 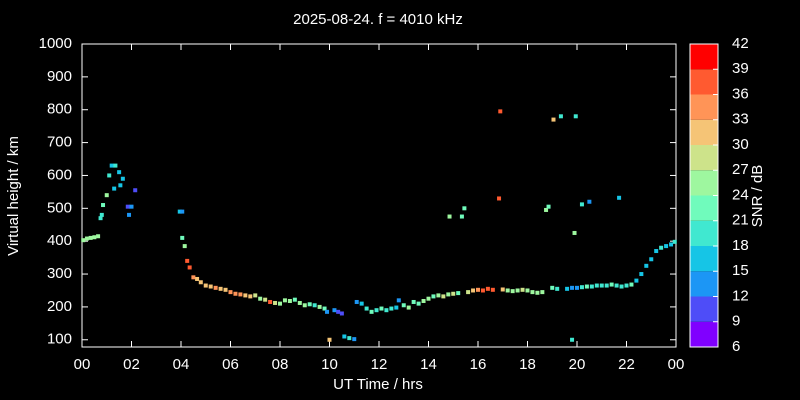 What do you see at coordinates (740, 295) in the screenshot?
I see `colorbar-tick-label: 12` at bounding box center [740, 295].